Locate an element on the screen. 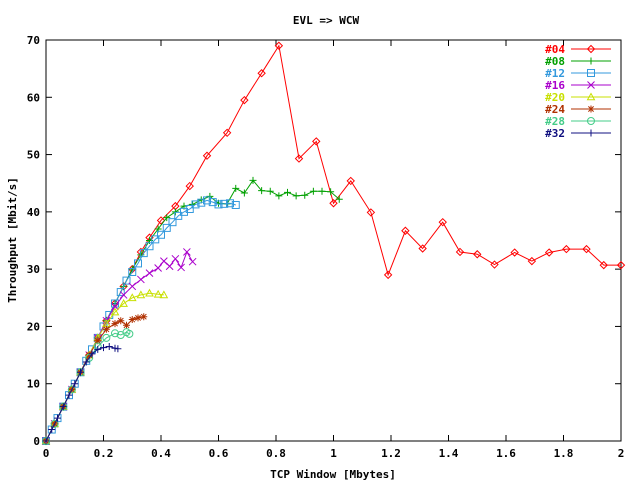  legend: #04#08#12#16#20#24#28#32 is located at coordinates (578, 91).